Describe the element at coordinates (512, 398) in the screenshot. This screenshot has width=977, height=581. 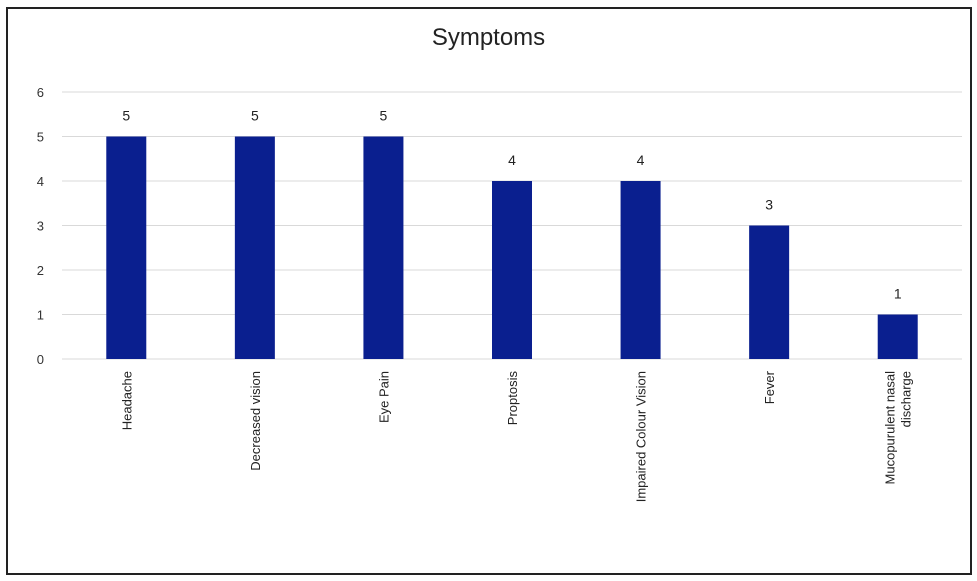
I see `x-tick-label: Proptosis` at that location.